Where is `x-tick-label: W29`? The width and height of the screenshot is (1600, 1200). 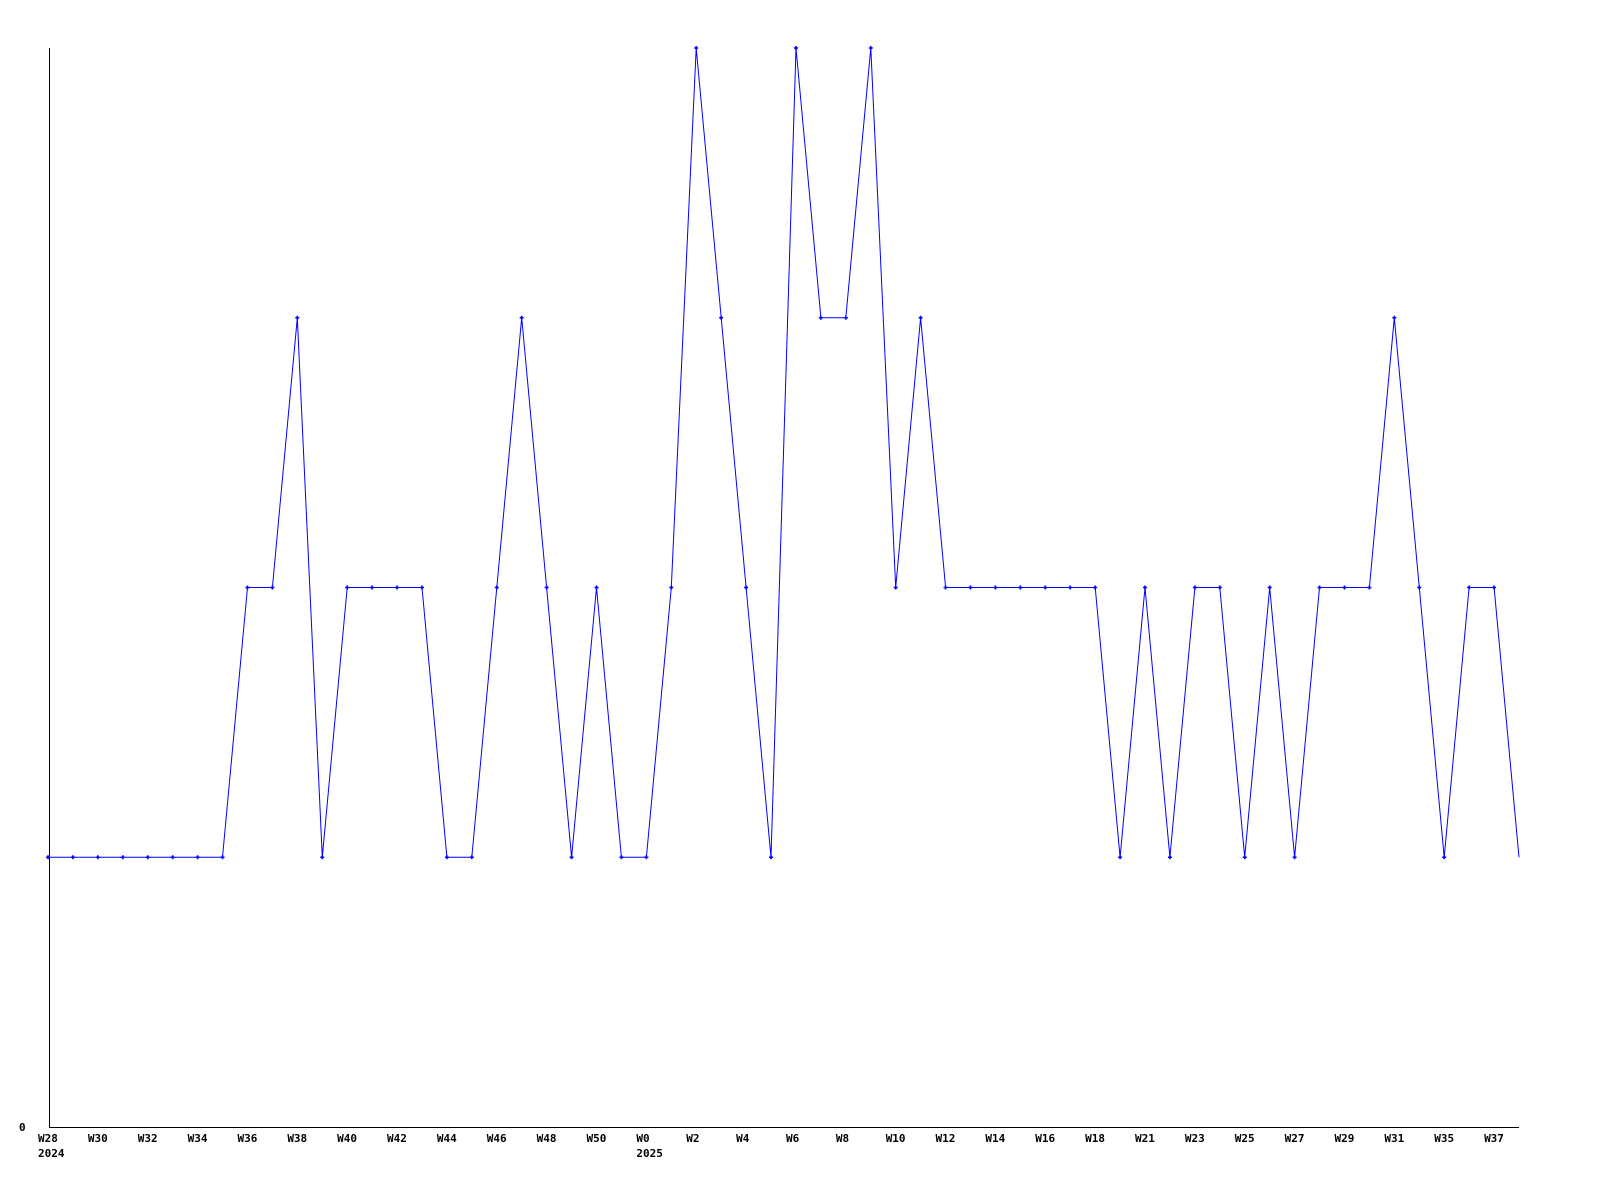 x-tick-label: W29 is located at coordinates (1344, 1138).